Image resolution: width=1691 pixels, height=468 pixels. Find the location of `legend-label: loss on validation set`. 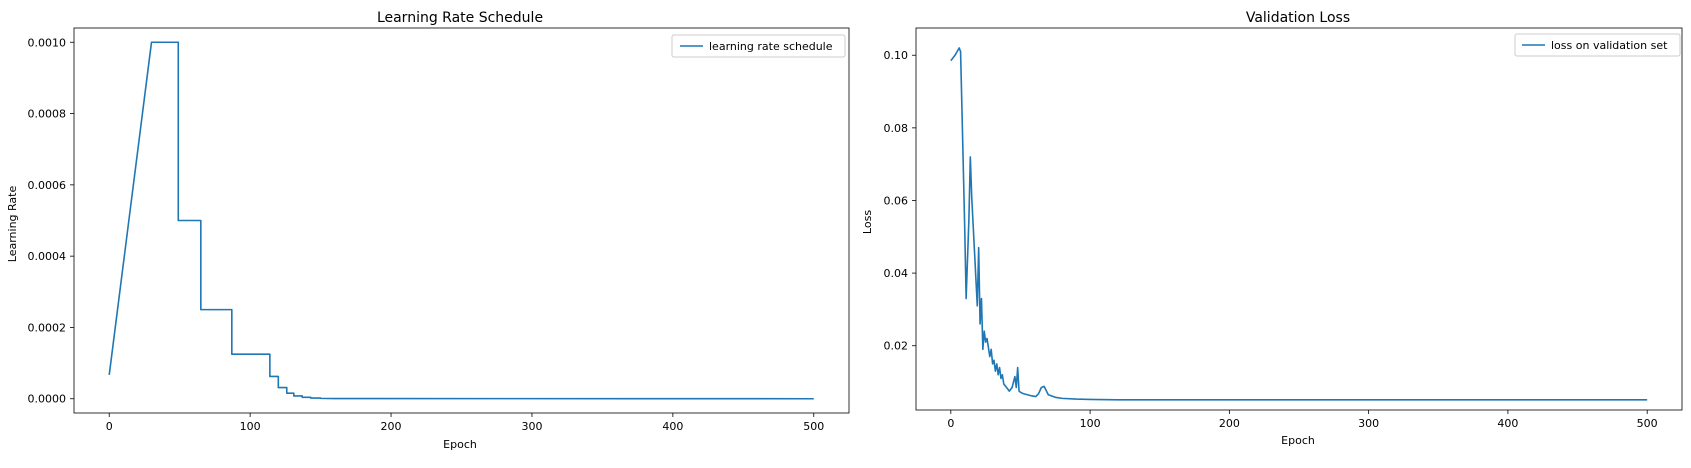

legend-label: loss on validation set is located at coordinates (1609, 45).